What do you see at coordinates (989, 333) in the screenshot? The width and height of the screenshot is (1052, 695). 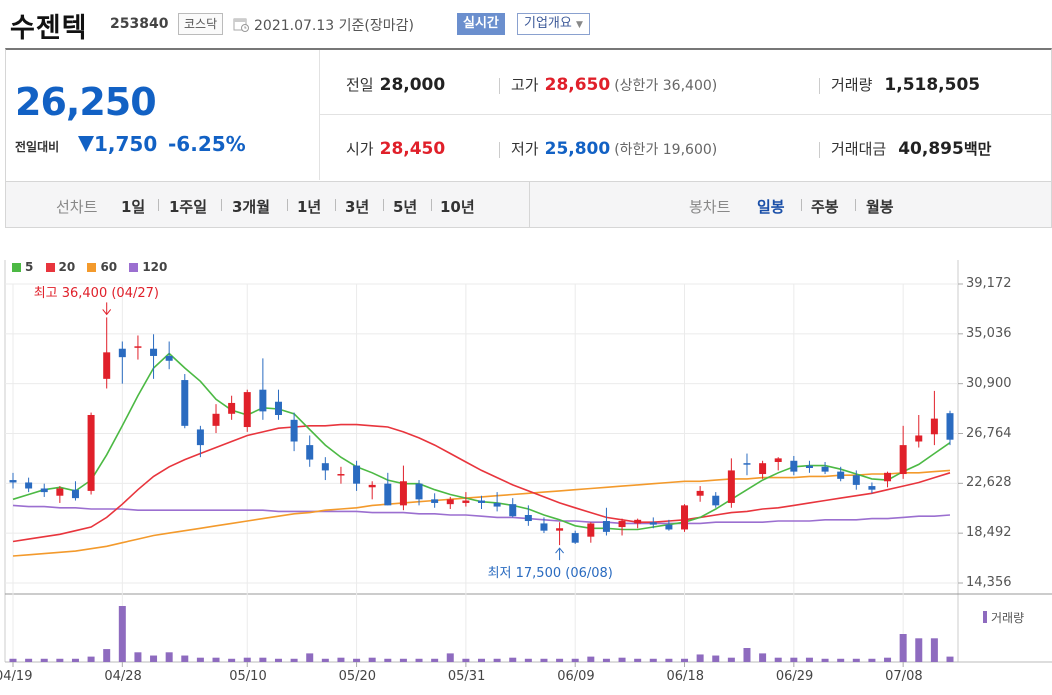 I see `y-tick-label: 35,036` at bounding box center [989, 333].